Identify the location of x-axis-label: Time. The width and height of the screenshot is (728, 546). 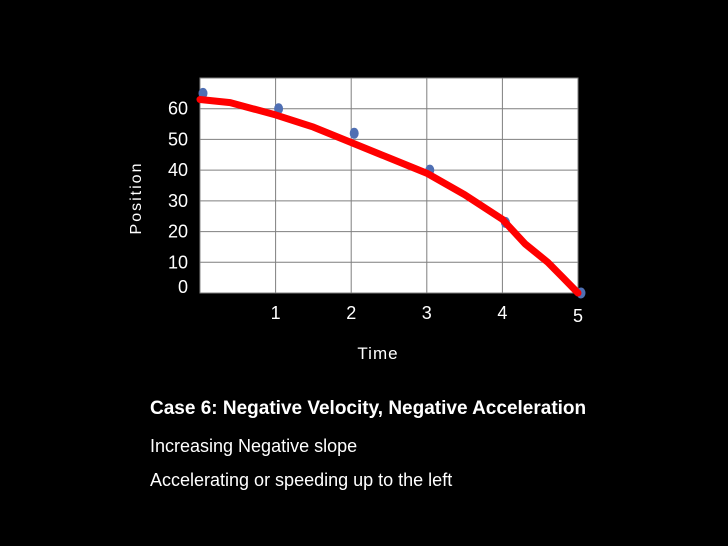
(377, 353).